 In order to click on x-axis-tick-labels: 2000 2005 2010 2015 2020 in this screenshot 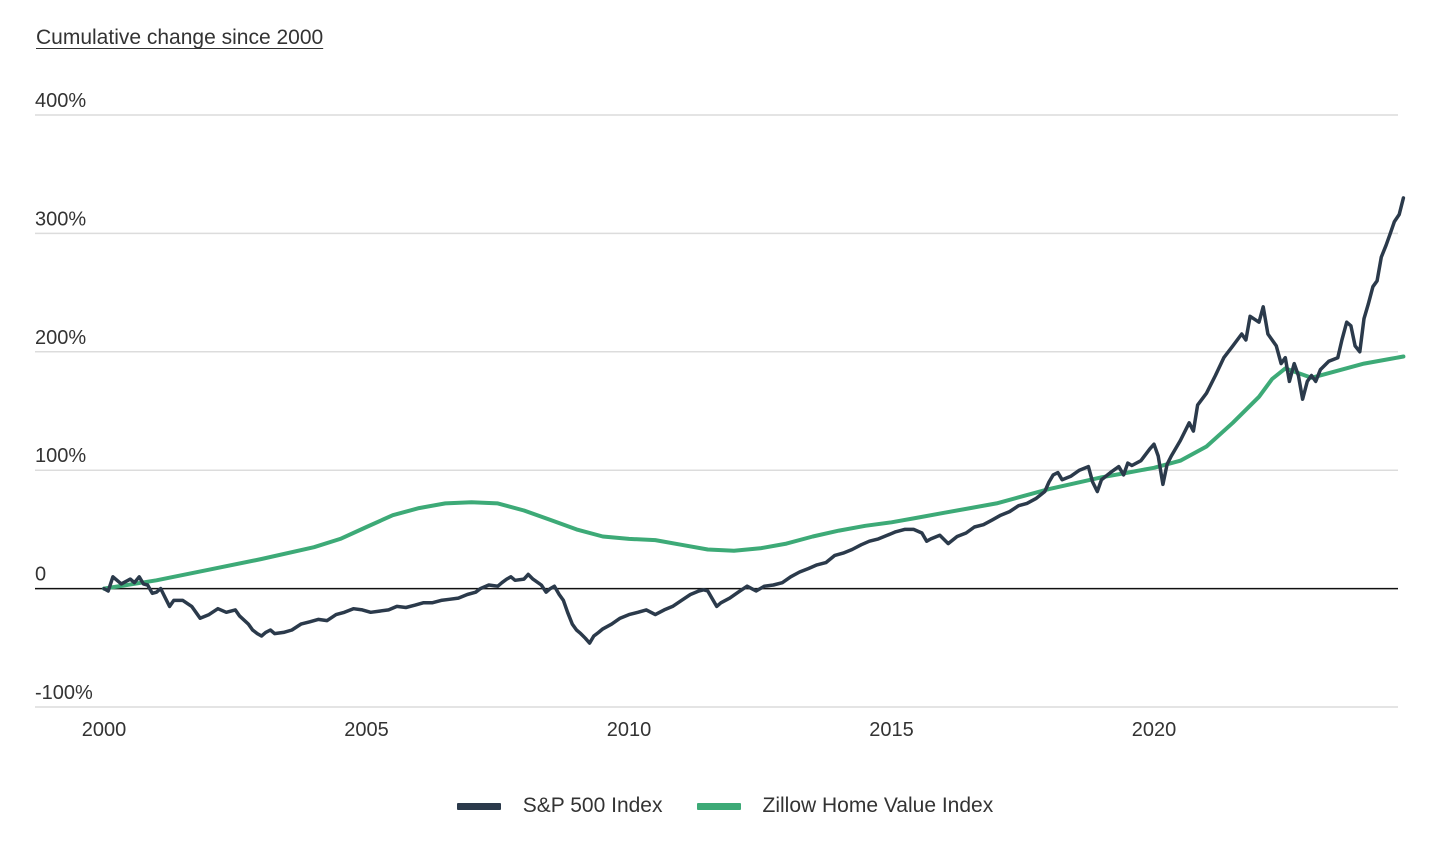, I will do `click(629, 730)`.